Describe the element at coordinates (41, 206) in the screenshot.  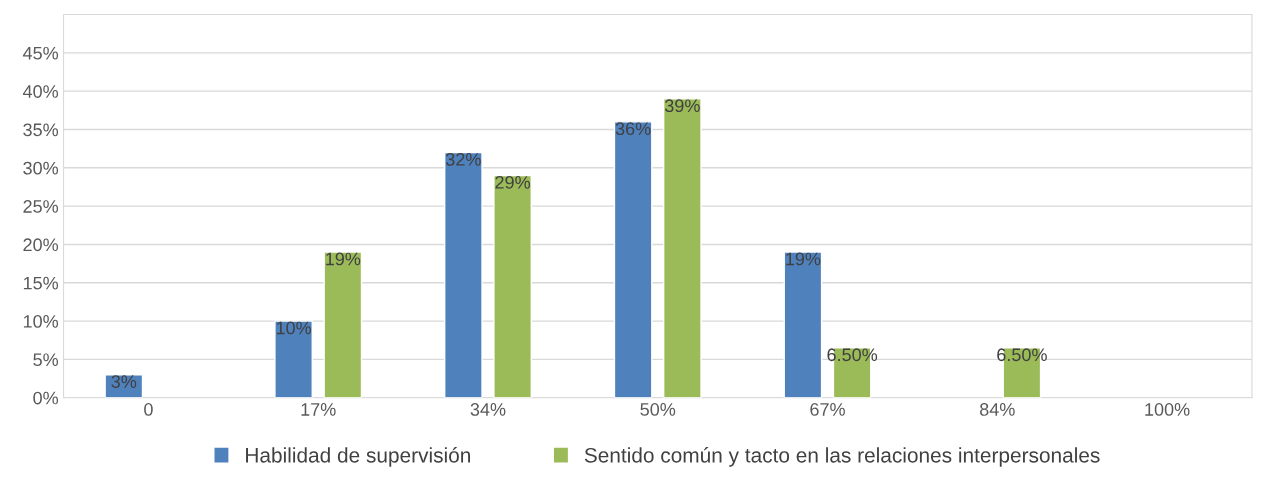
I see `y-tick-label: 25%` at that location.